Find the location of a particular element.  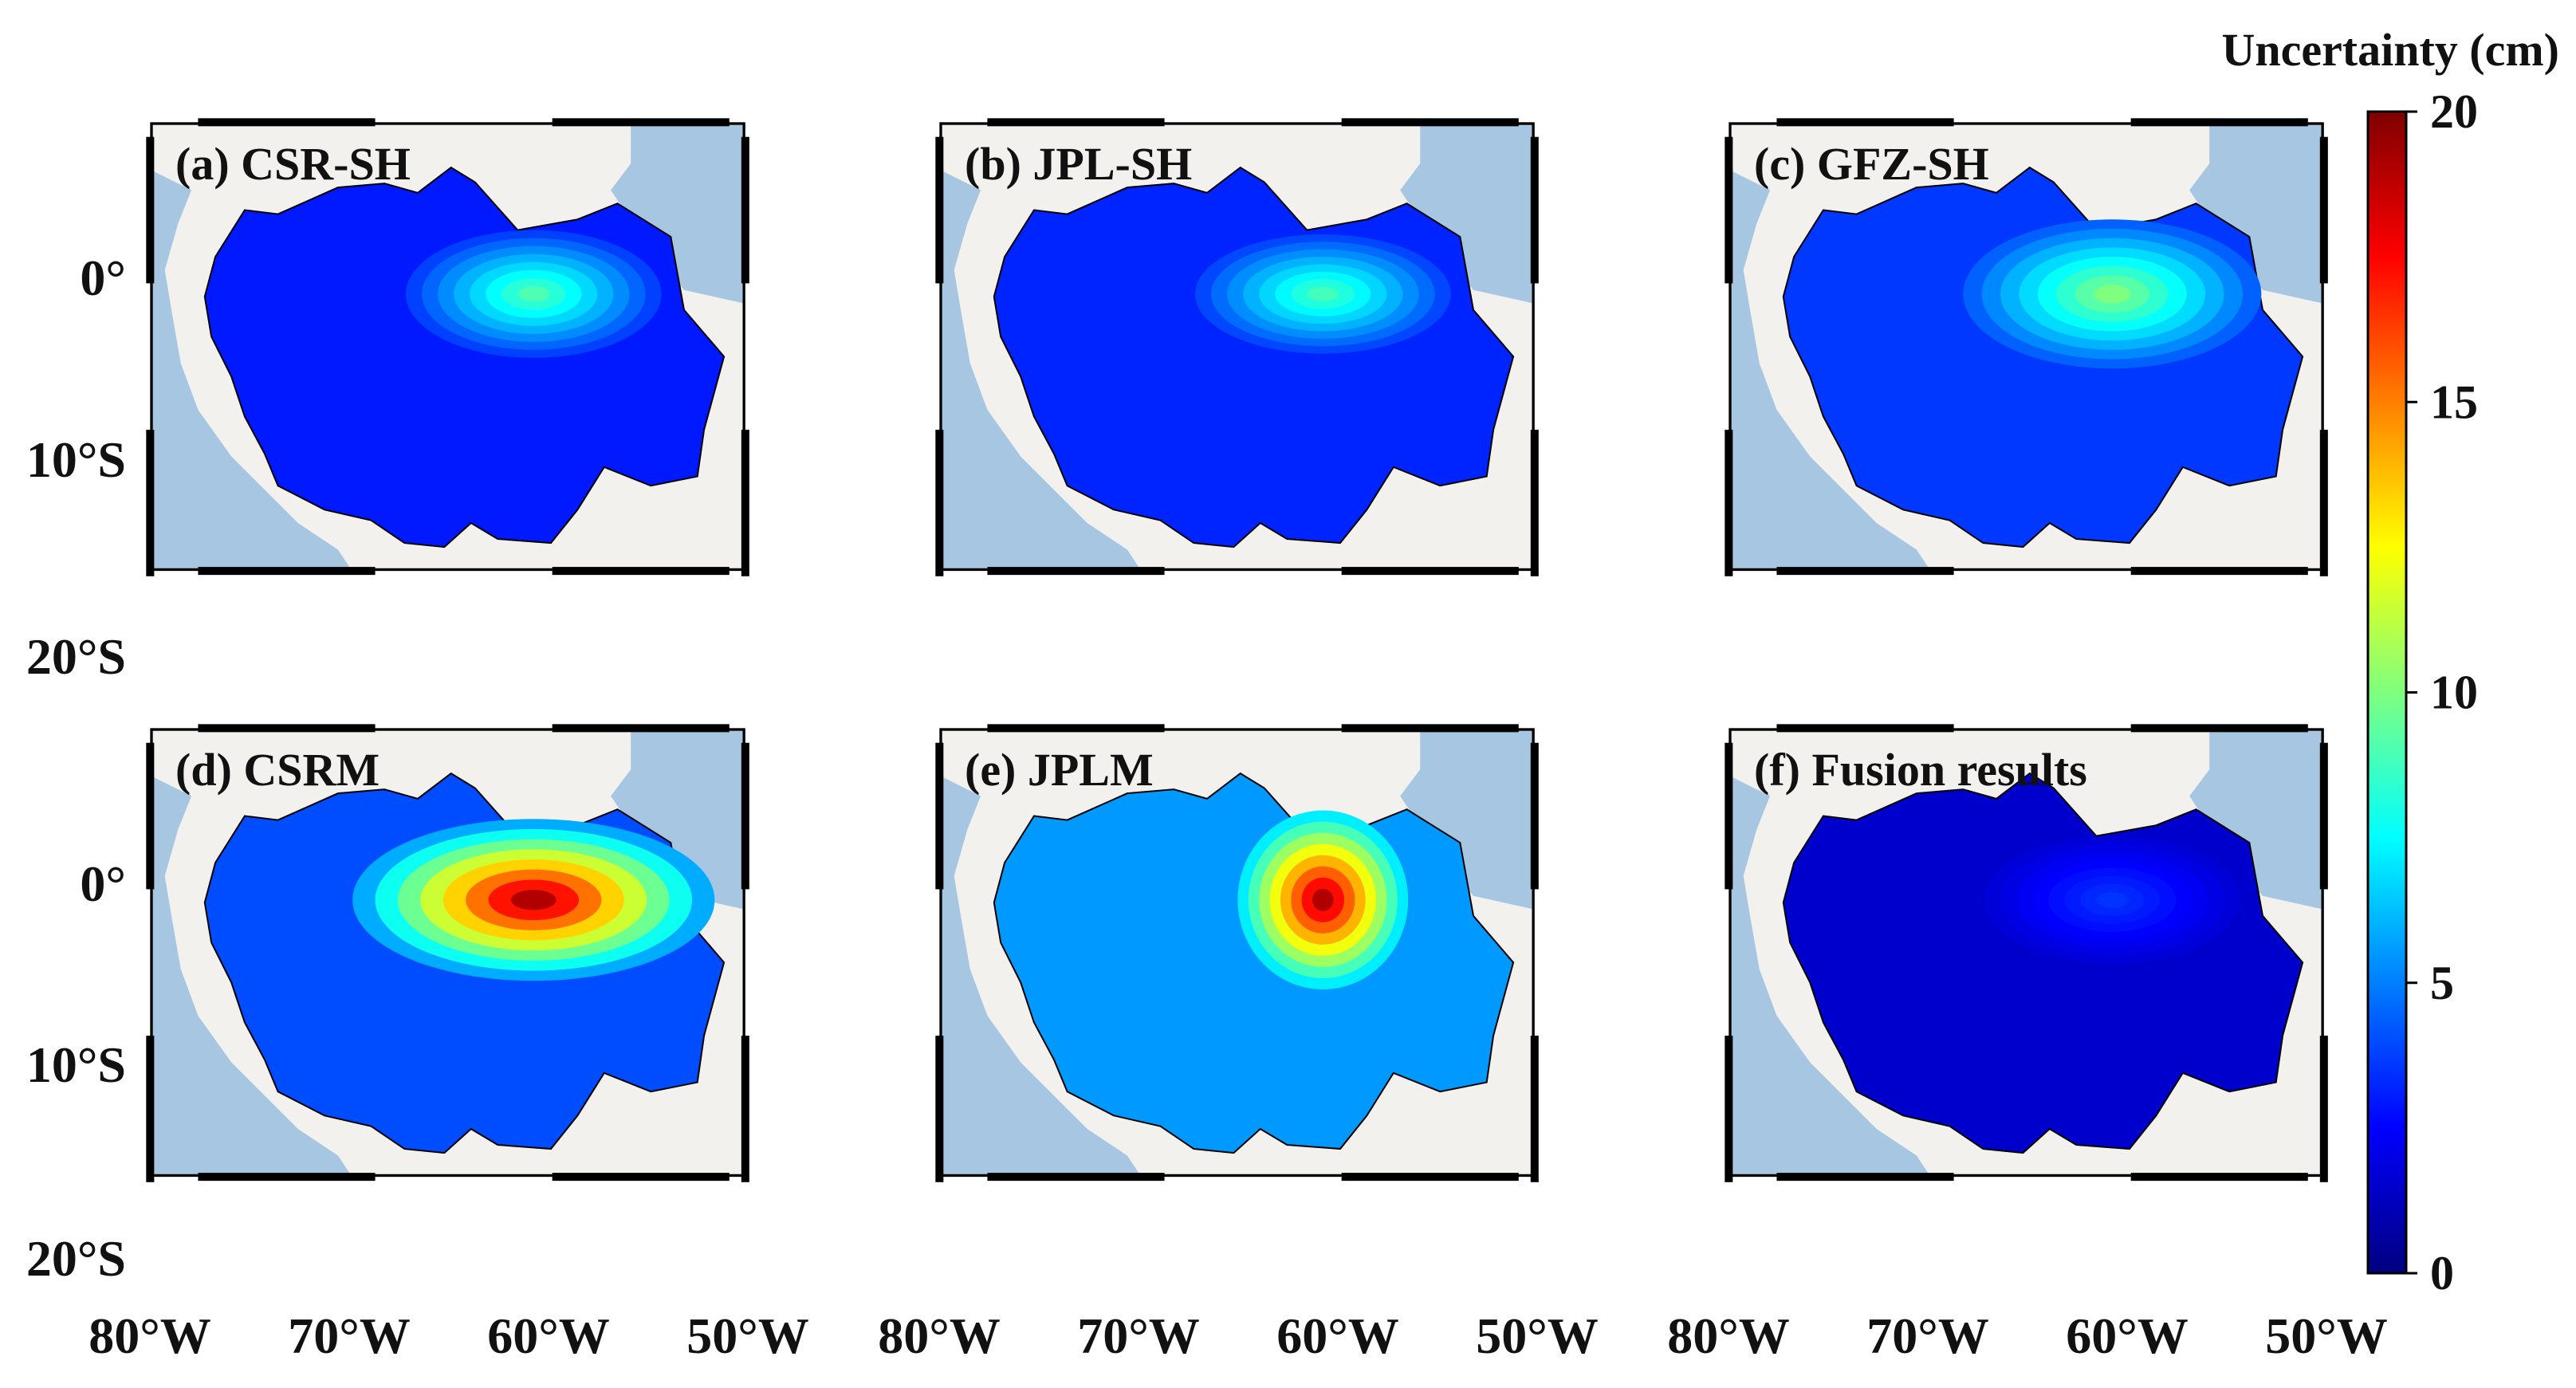

lat-label-0-bottom: 0° is located at coordinates (103, 883).